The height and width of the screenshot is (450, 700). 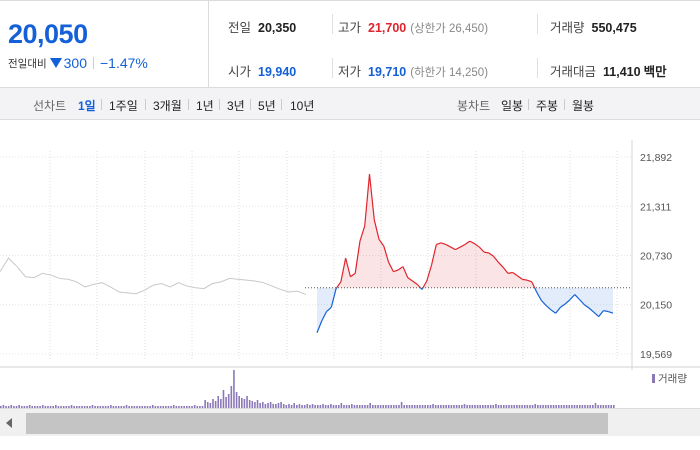 I want to click on prev-close-value: 20,350, so click(x=277, y=28).